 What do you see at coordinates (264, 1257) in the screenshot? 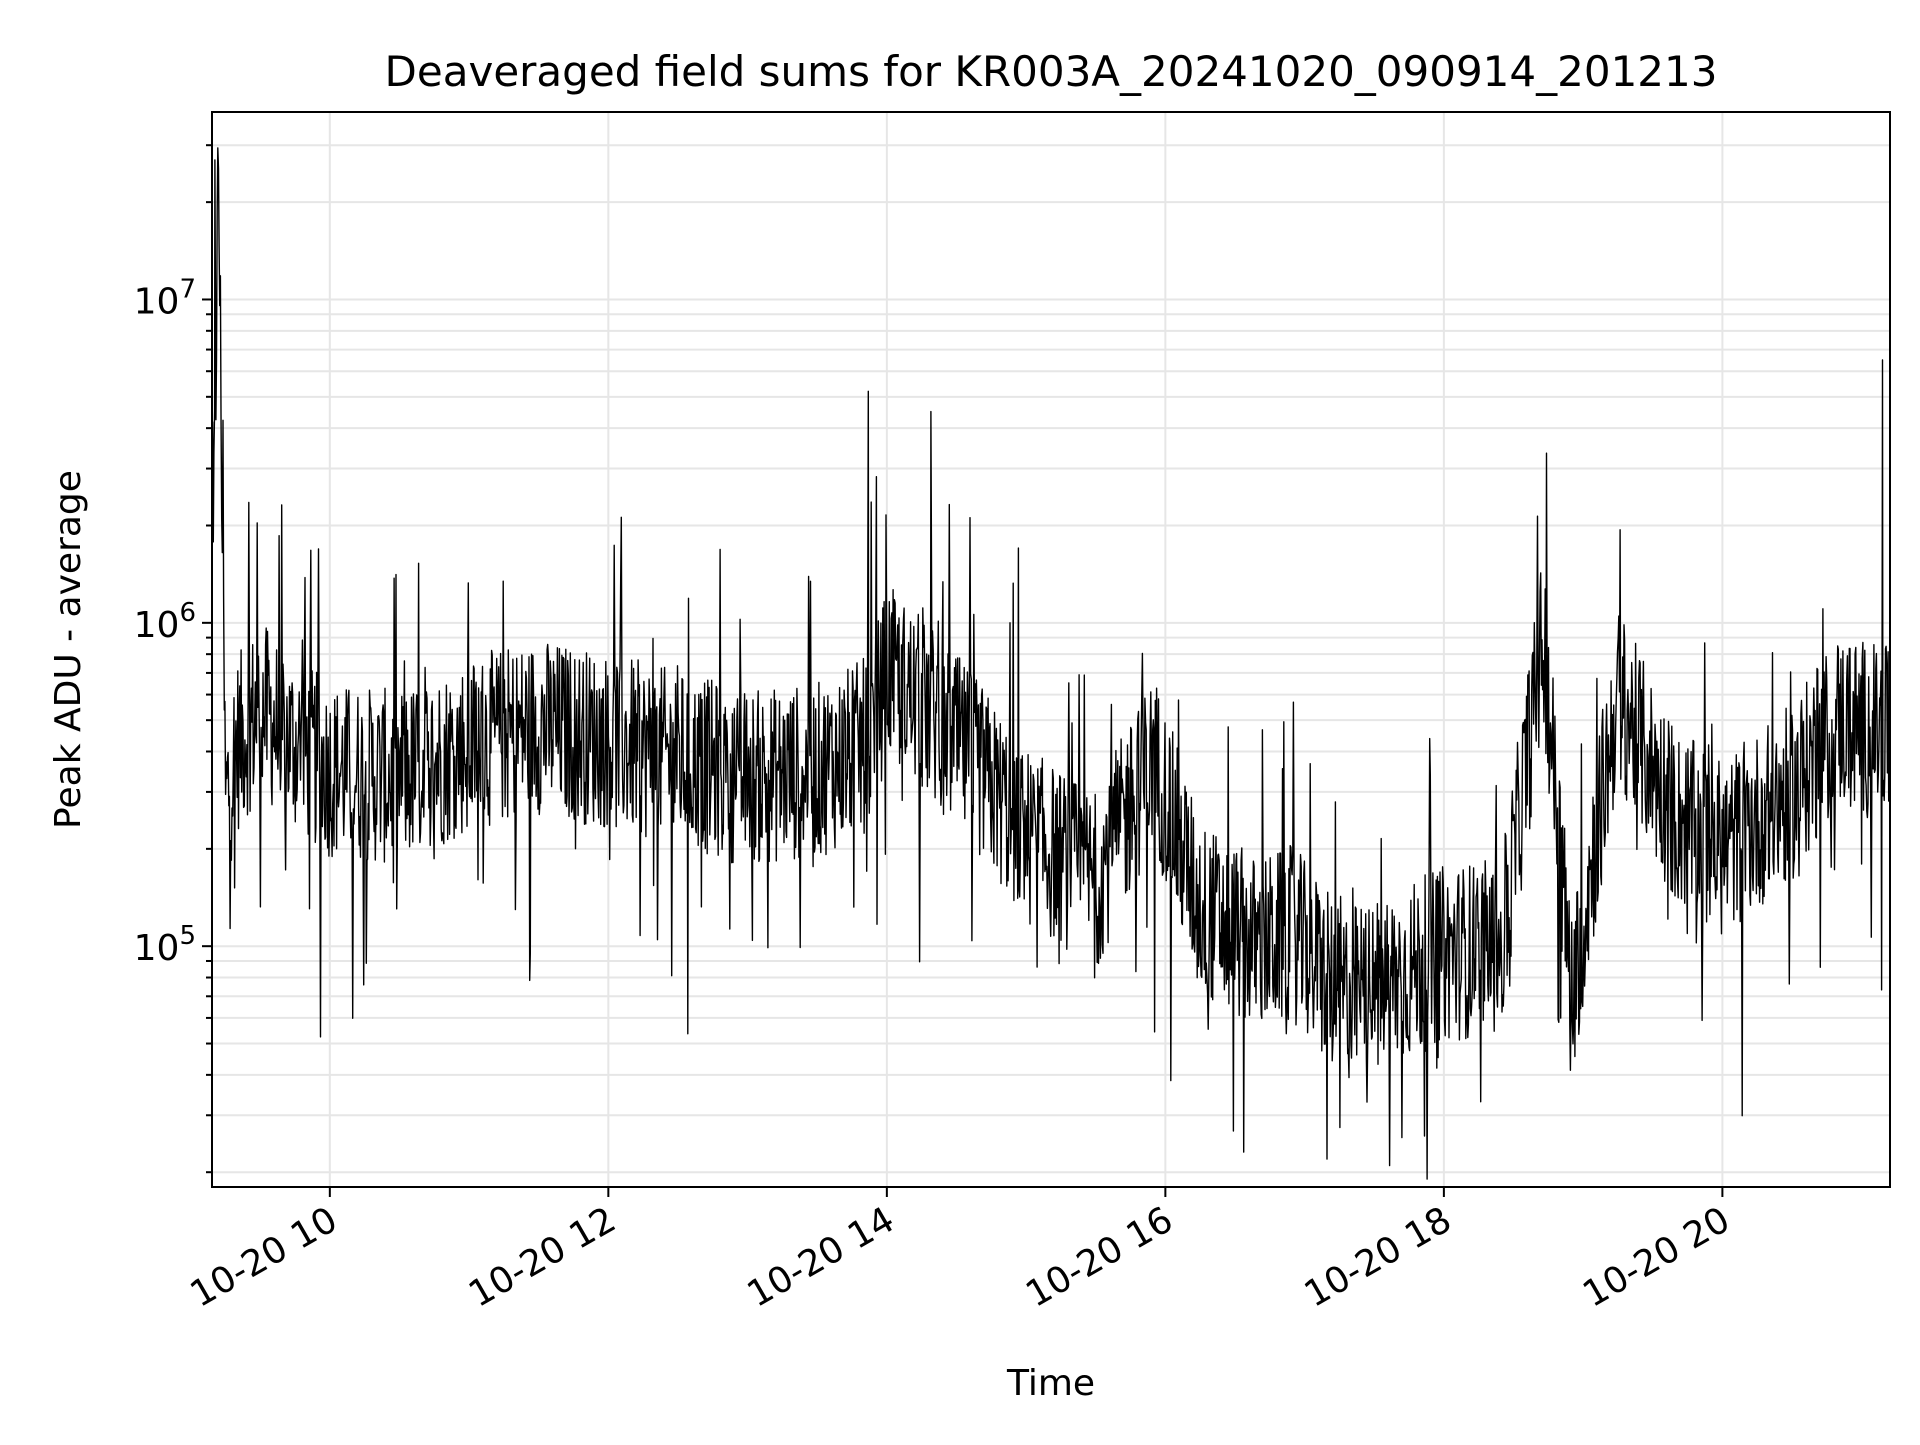
I see `x-tick-label: 10-20 10` at bounding box center [264, 1257].